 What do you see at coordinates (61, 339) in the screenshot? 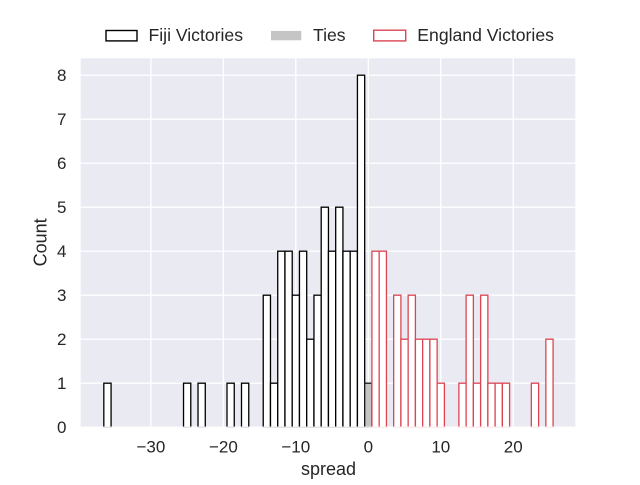
I see `svg-text: 2` at bounding box center [61, 339].